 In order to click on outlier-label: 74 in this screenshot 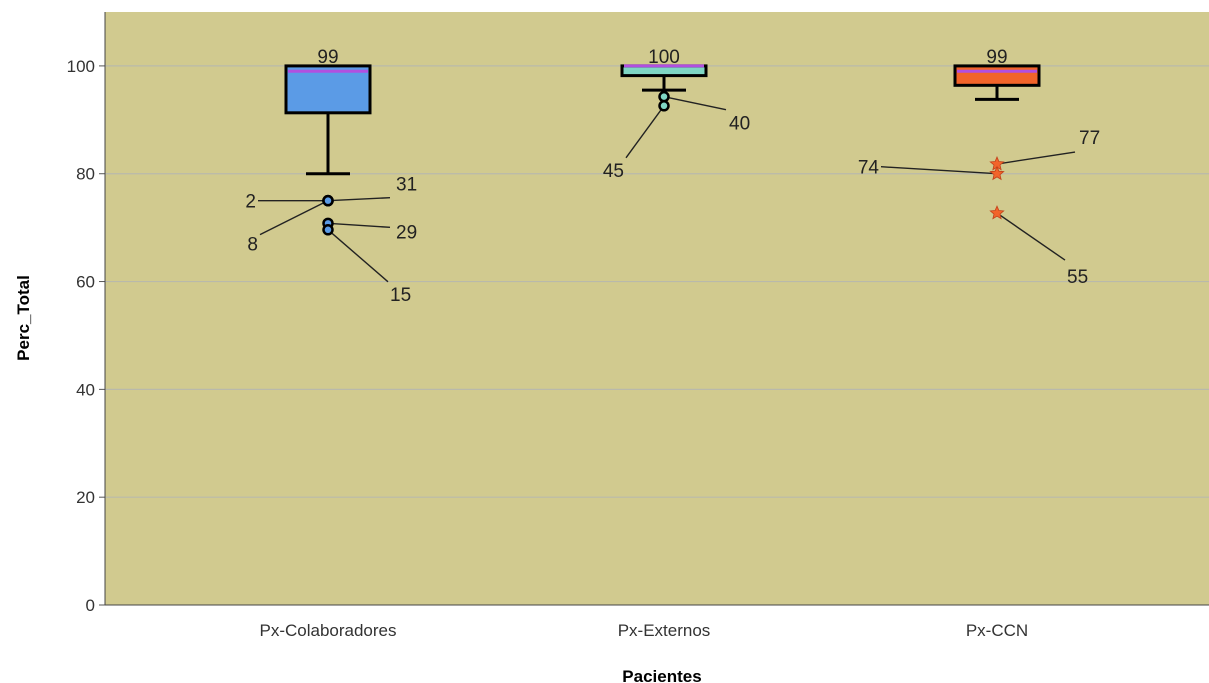, I will do `click(869, 168)`.